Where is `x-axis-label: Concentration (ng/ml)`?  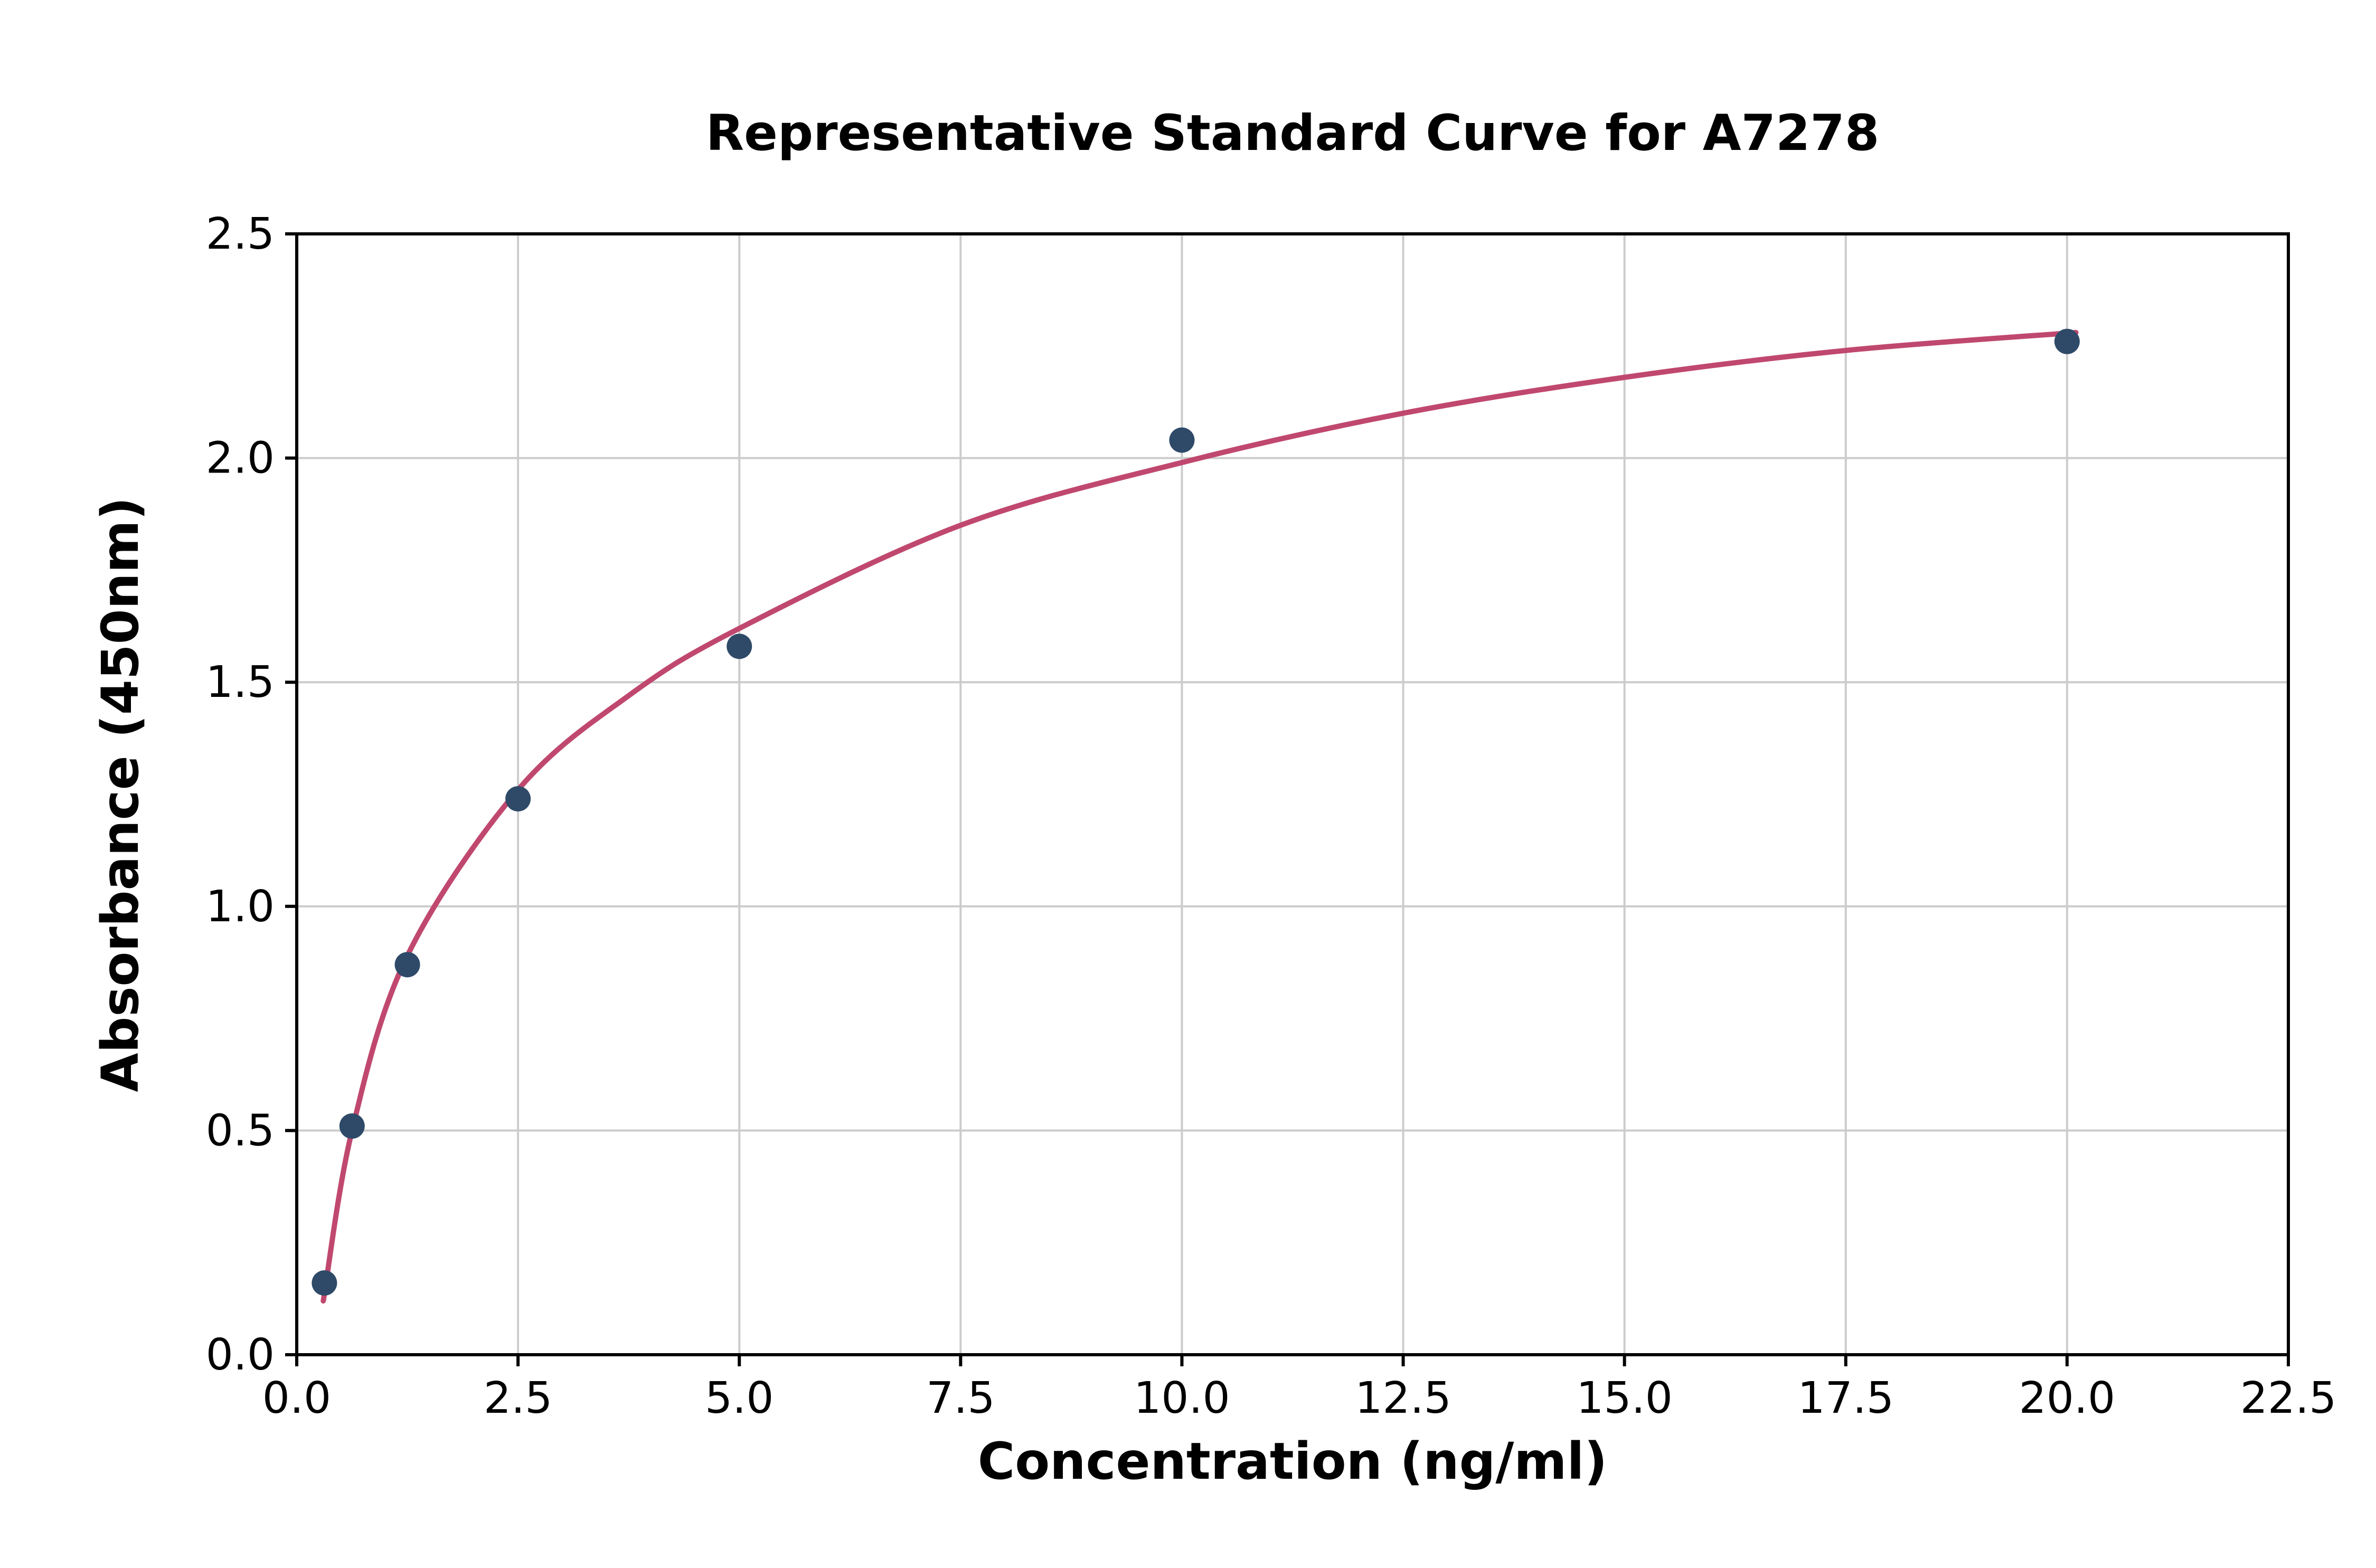 x-axis-label: Concentration (ng/ml) is located at coordinates (1293, 1461).